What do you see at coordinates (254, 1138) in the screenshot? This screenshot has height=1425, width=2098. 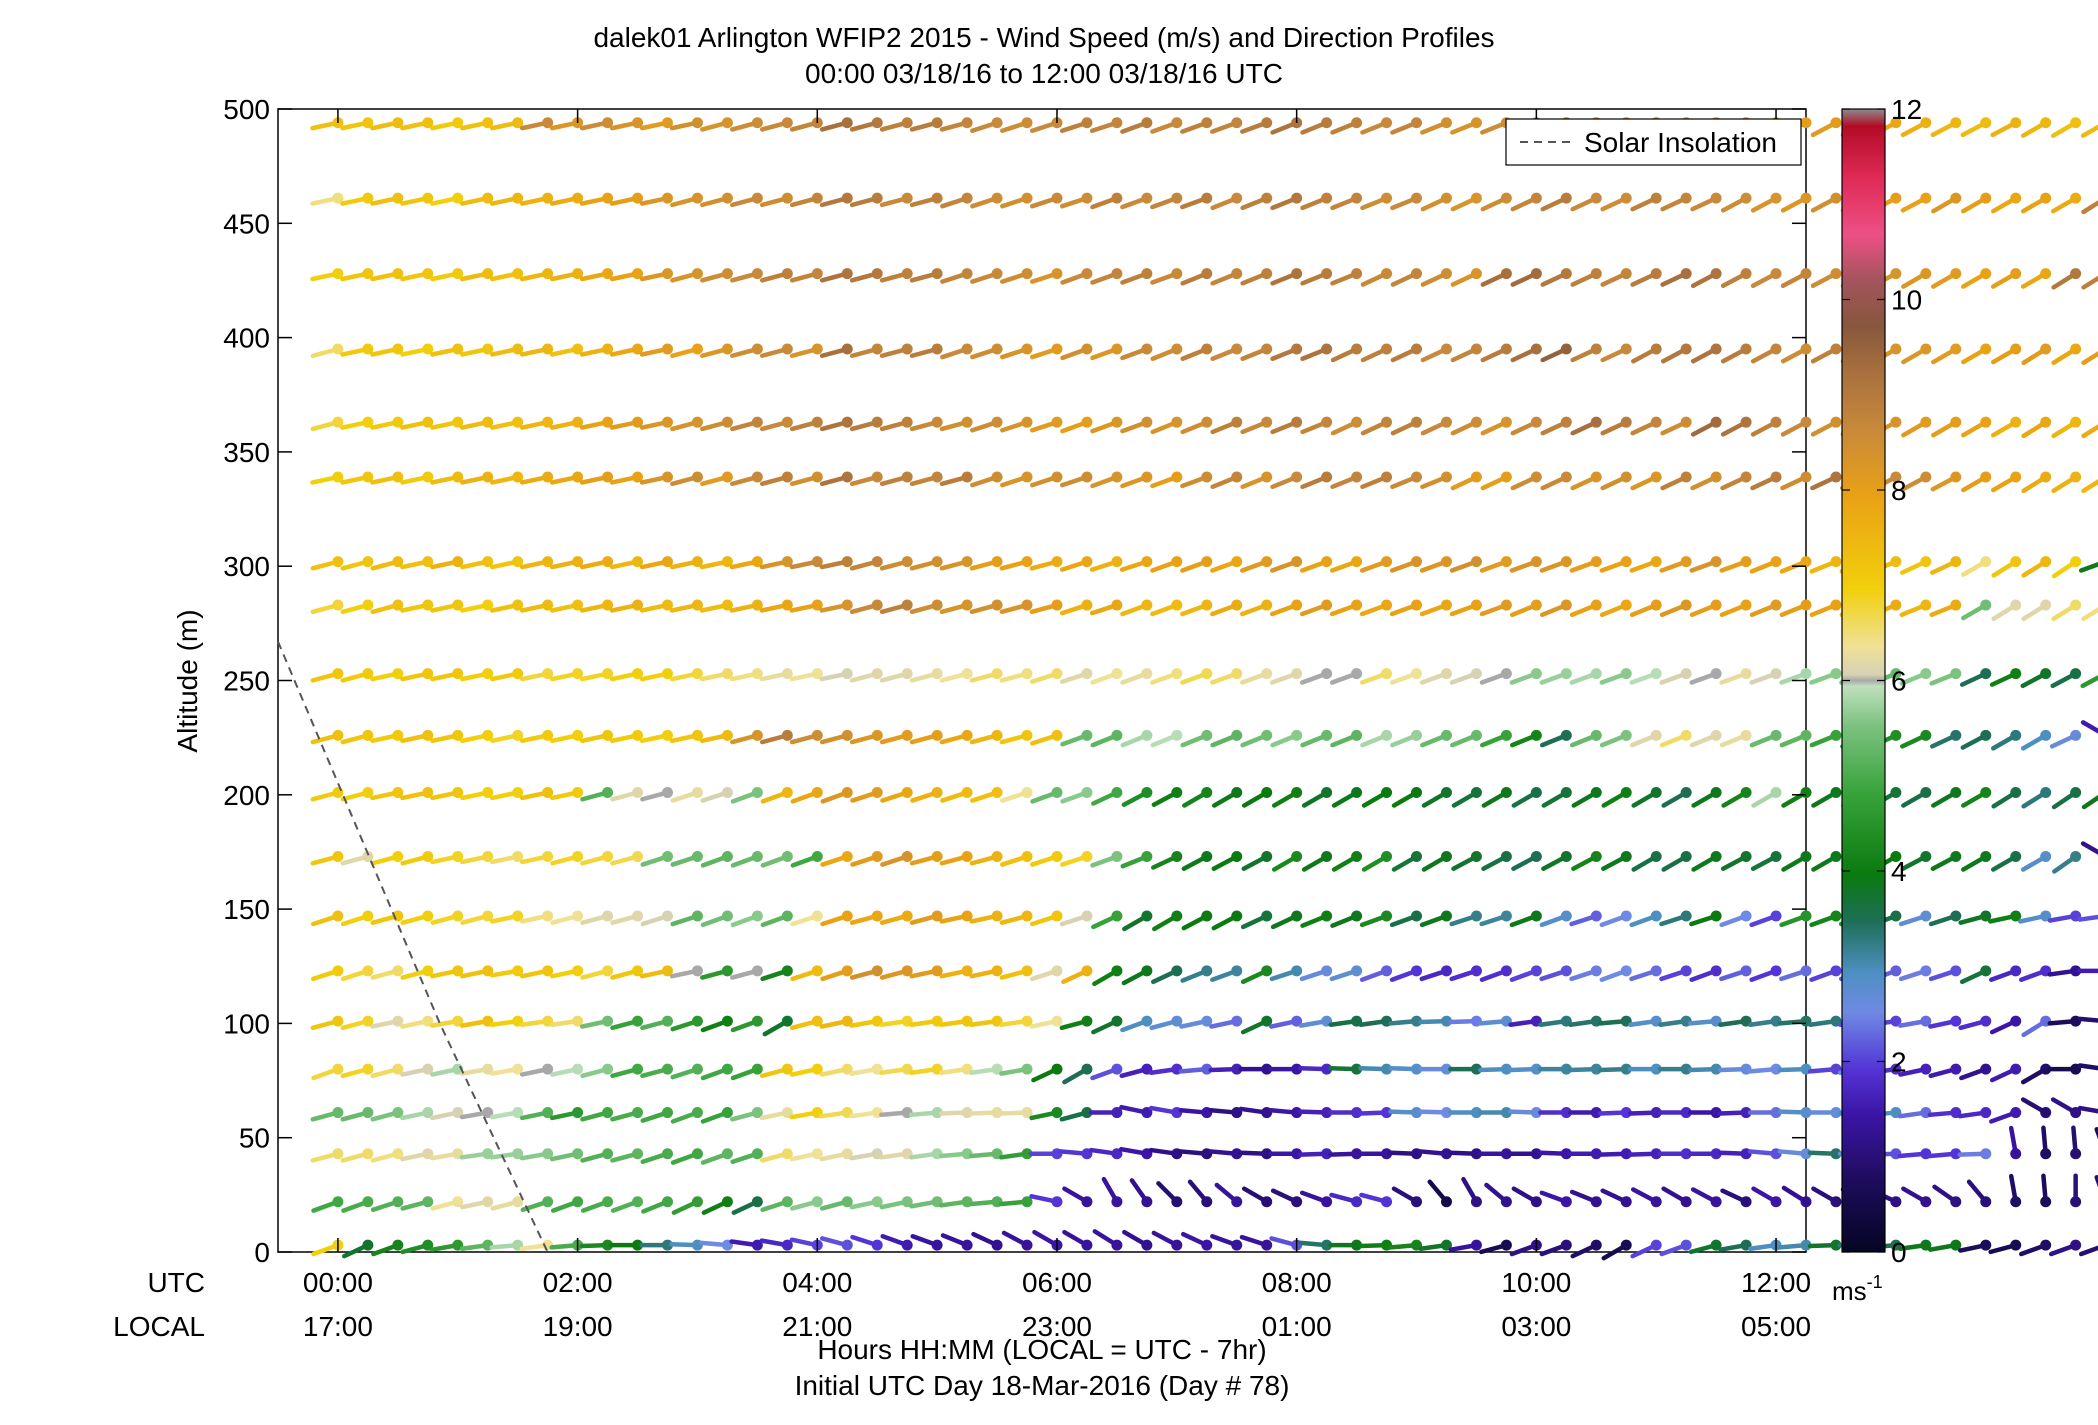 I see `y-tick-label: 50` at bounding box center [254, 1138].